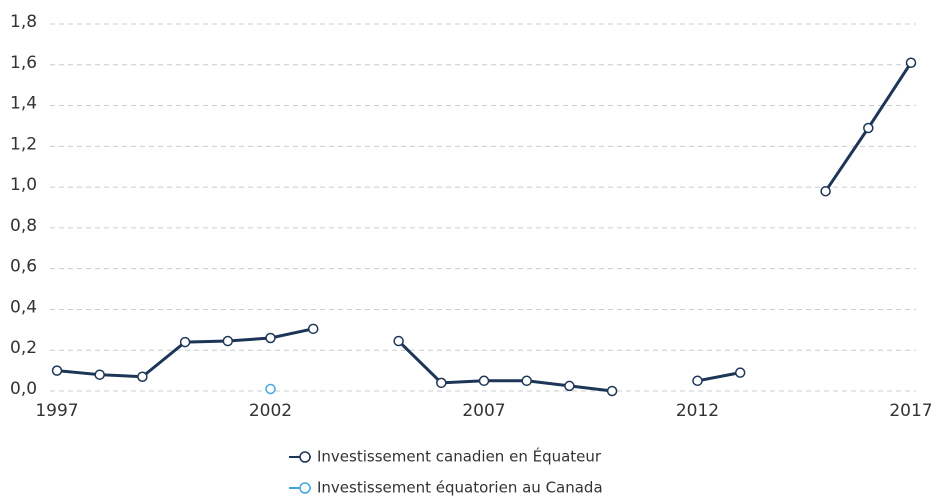 The height and width of the screenshot is (496, 940). What do you see at coordinates (910, 411) in the screenshot?
I see `x-tick-label: 2017` at bounding box center [910, 411].